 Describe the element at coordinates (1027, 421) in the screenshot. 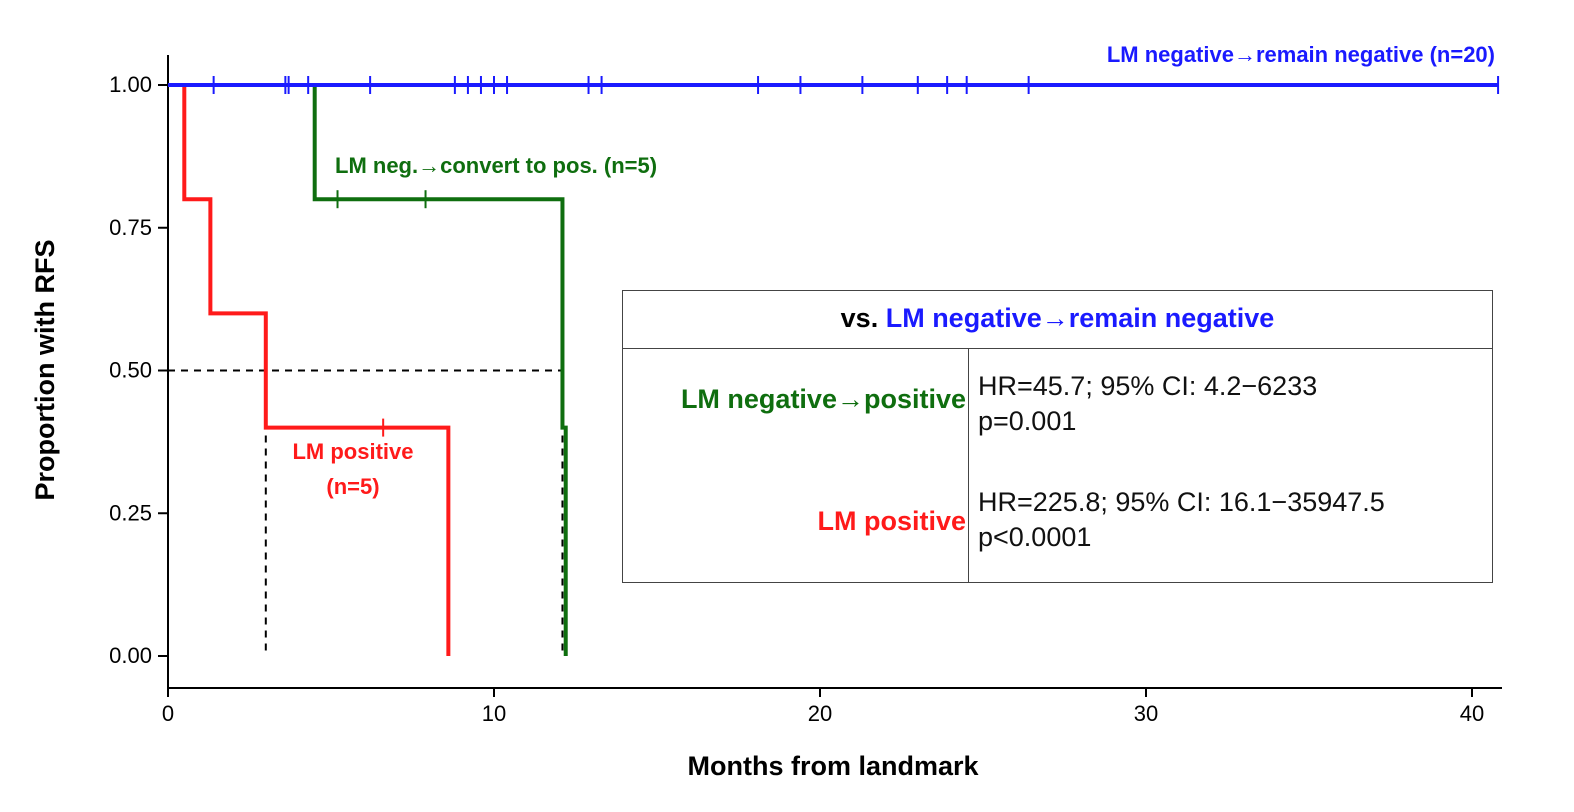

I see `row-stat-p-negative-positive: p=0.001` at that location.